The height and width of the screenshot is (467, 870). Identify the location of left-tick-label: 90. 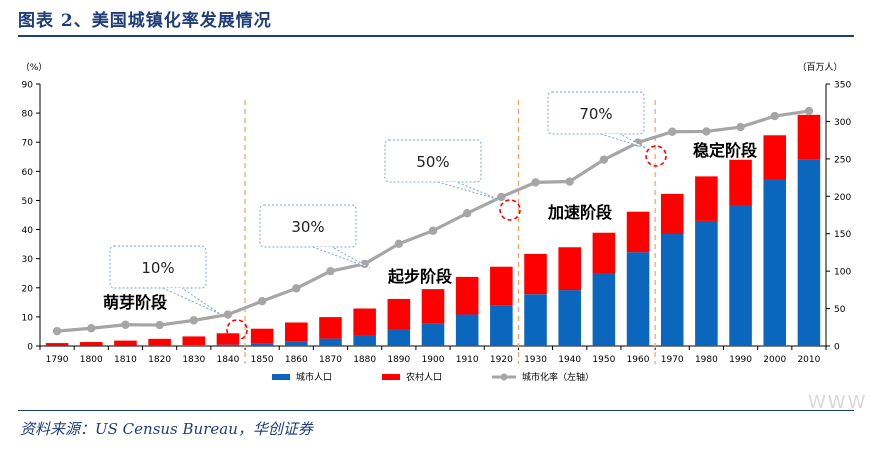
(28, 86).